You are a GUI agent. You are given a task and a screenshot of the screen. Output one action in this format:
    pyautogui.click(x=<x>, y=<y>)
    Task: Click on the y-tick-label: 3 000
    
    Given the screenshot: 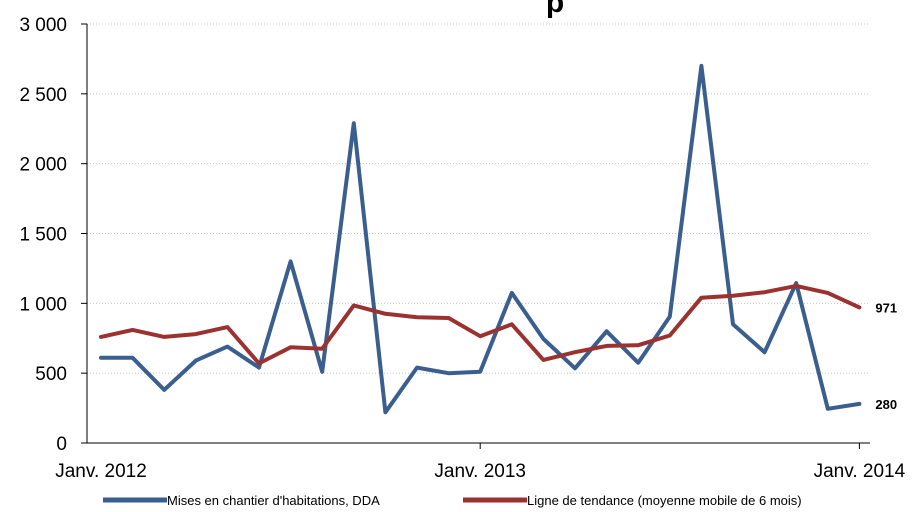 What is the action you would take?
    pyautogui.click(x=43, y=25)
    